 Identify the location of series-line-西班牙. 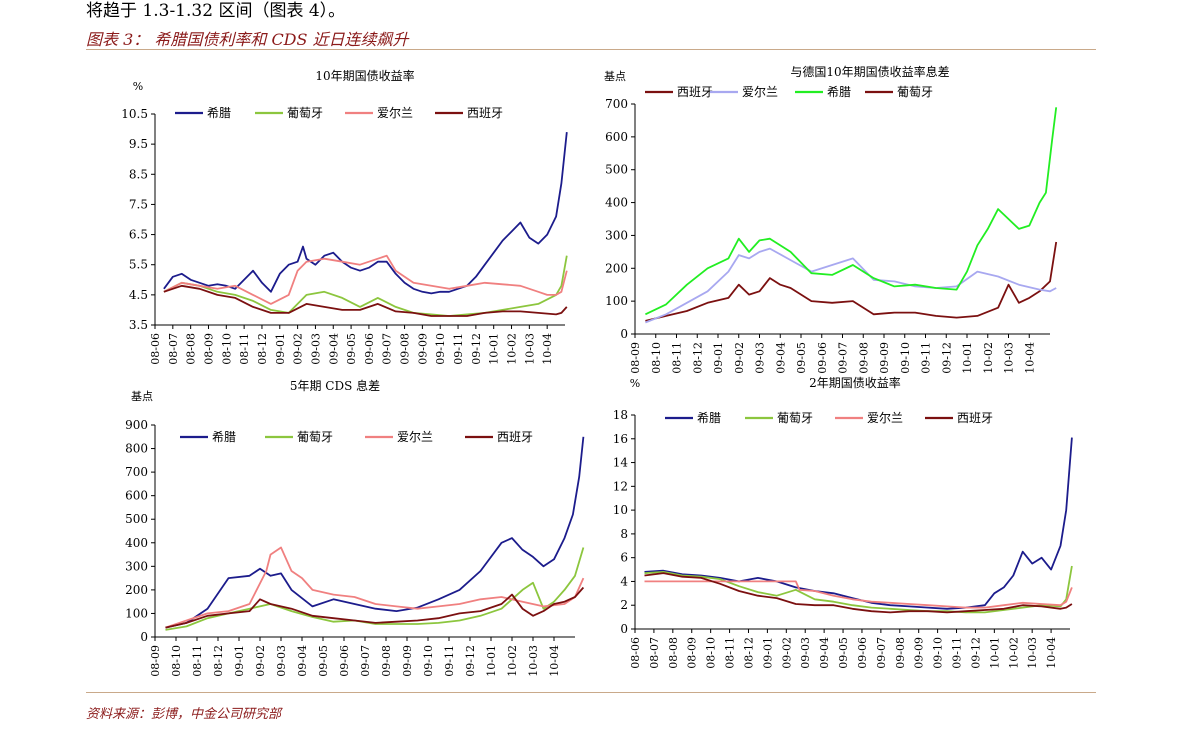
(858, 593).